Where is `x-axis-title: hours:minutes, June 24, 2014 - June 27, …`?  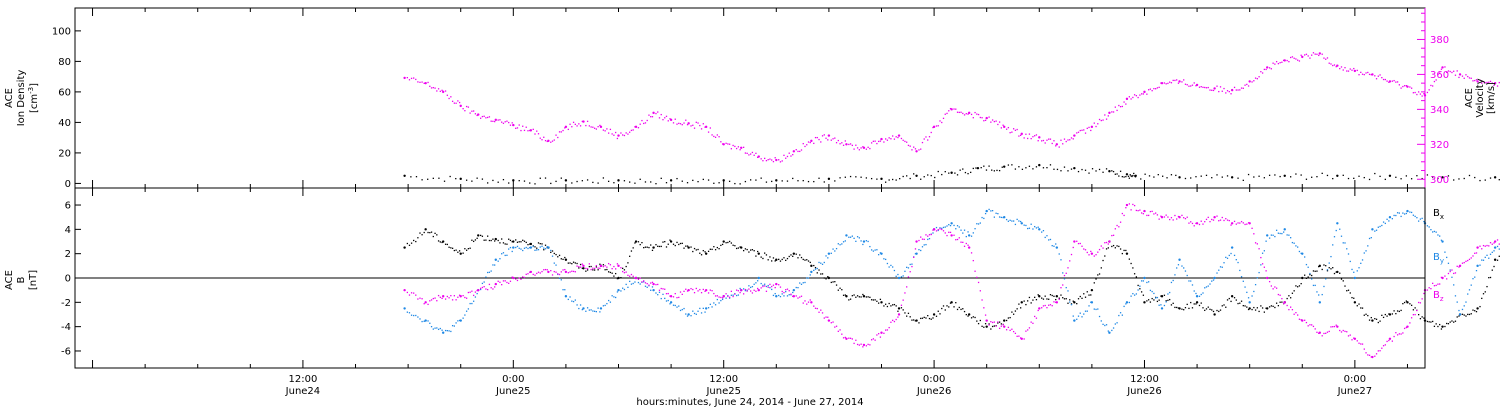 x-axis-title: hours:minutes, June 24, 2014 - June 27, … is located at coordinates (749, 402).